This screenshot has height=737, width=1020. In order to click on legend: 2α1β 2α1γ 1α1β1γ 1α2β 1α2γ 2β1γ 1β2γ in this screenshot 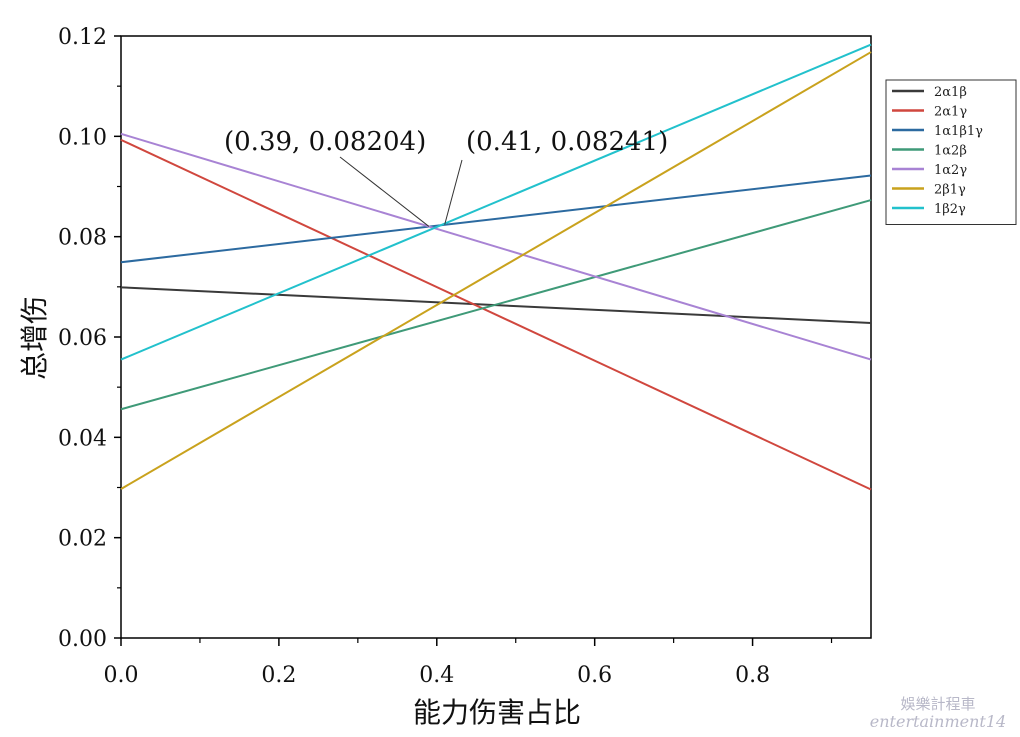, I will do `click(951, 152)`.